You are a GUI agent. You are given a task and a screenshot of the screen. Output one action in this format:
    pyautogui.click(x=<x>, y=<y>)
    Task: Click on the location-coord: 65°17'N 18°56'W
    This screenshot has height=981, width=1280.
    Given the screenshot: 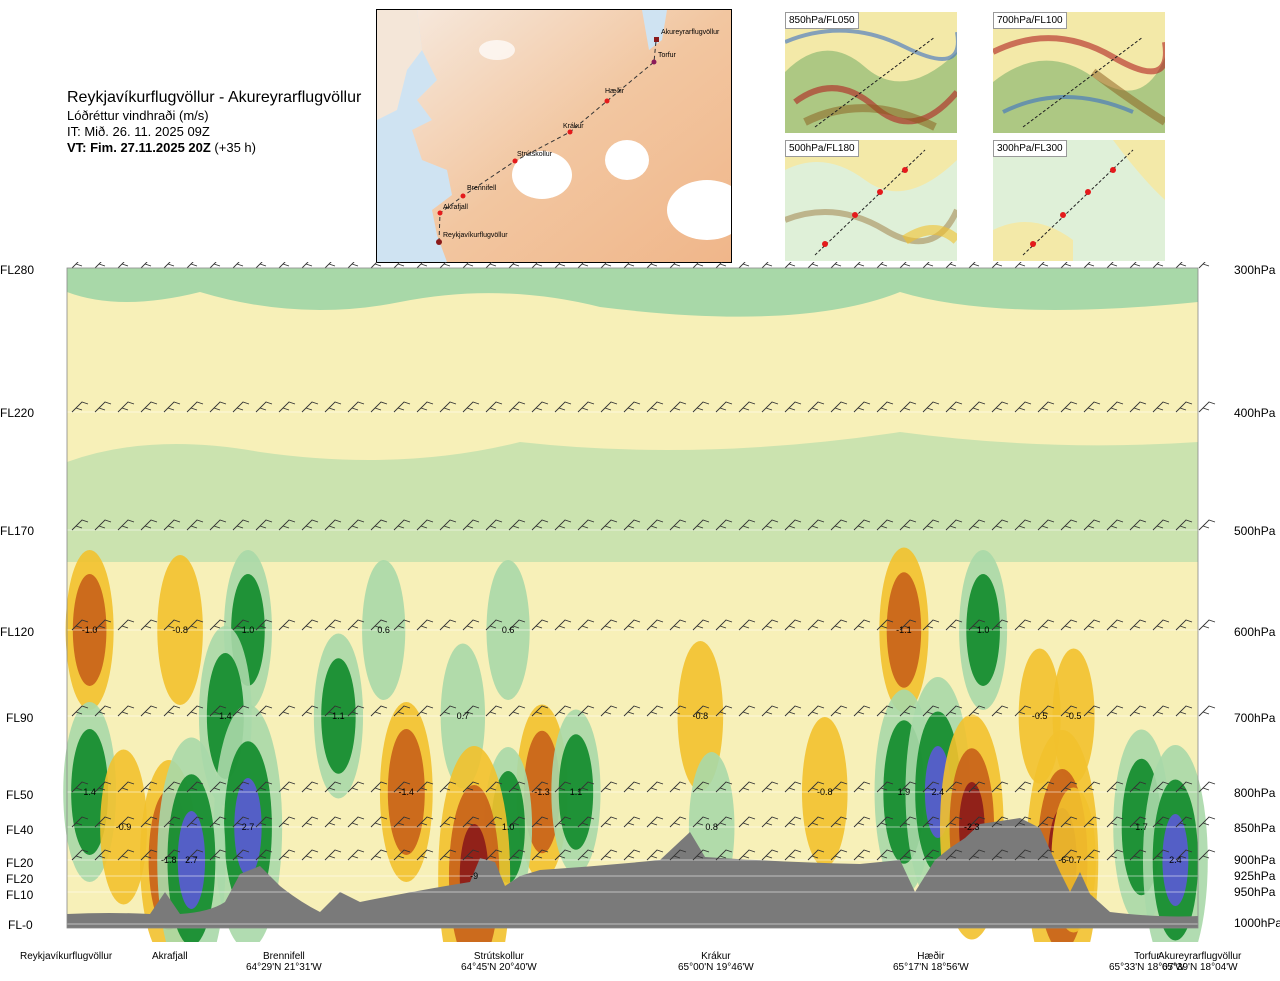 What is the action you would take?
    pyautogui.click(x=931, y=967)
    